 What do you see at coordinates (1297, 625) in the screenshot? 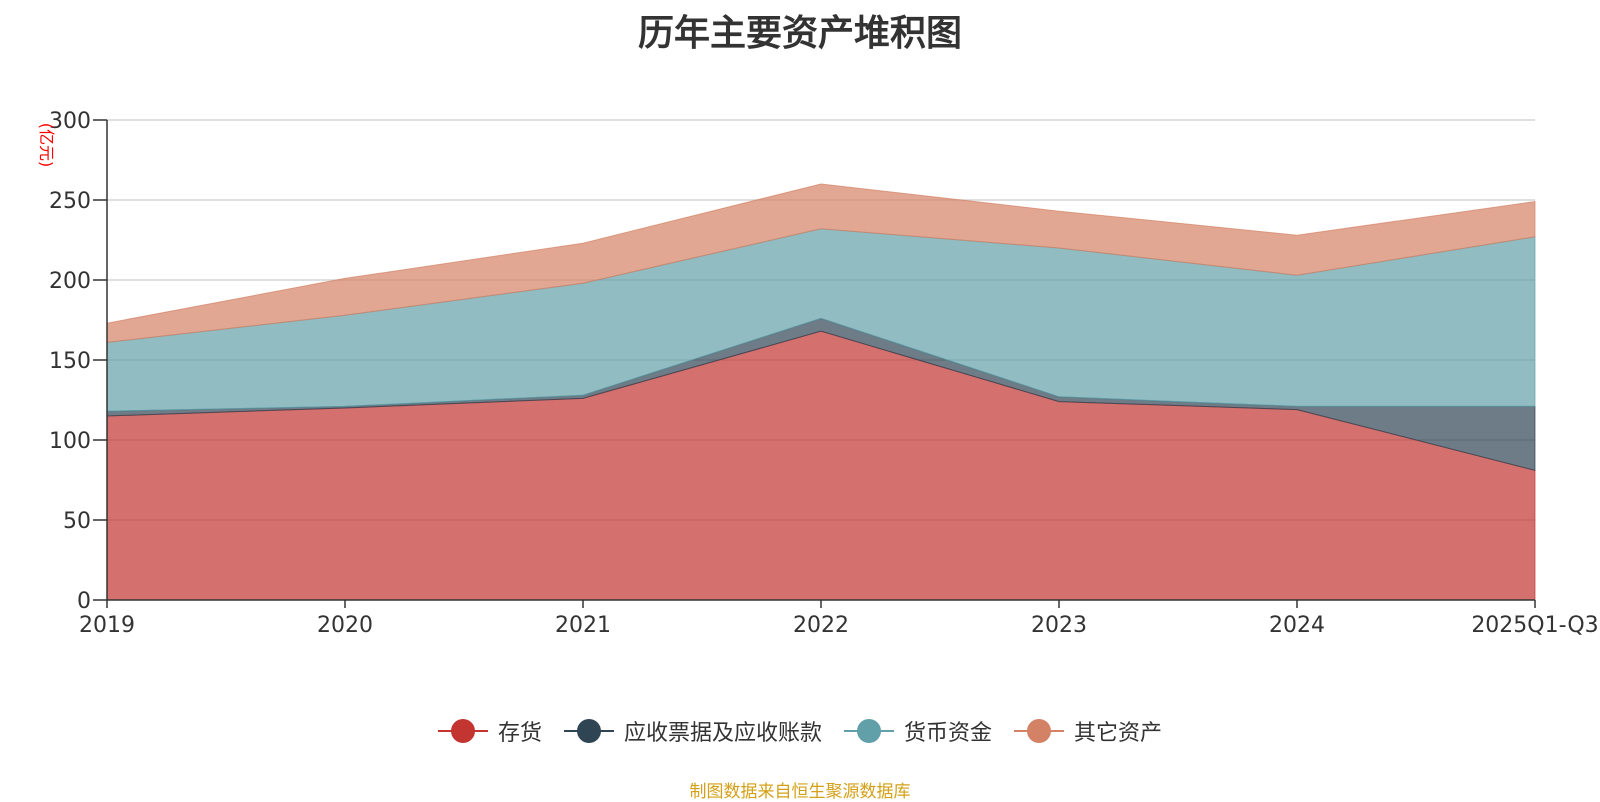
I see `x-tick-label: 2024` at bounding box center [1297, 625].